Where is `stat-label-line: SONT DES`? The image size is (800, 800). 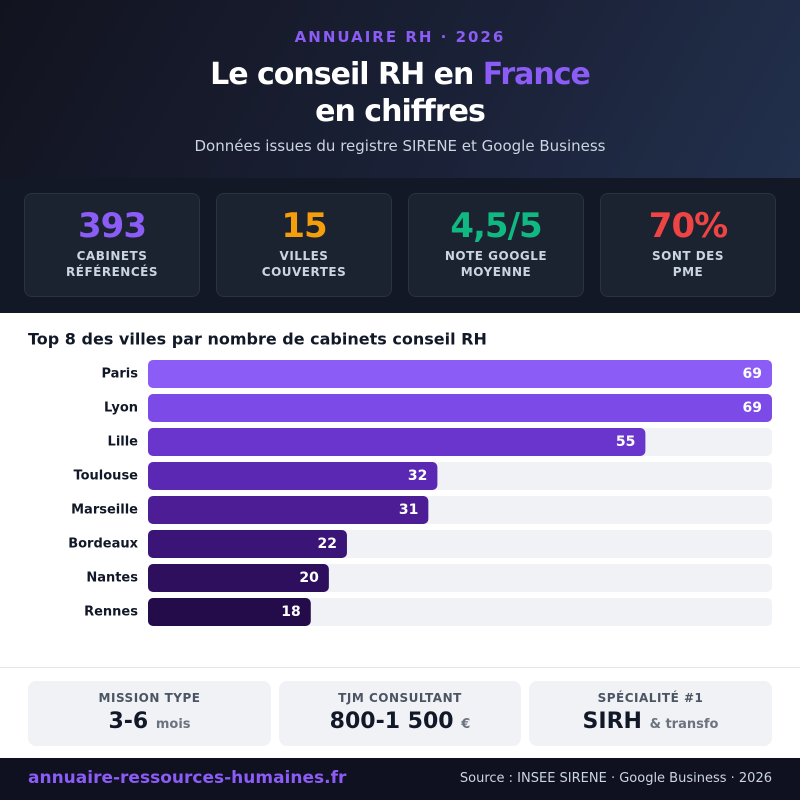
stat-label-line: SONT DES is located at coordinates (688, 256).